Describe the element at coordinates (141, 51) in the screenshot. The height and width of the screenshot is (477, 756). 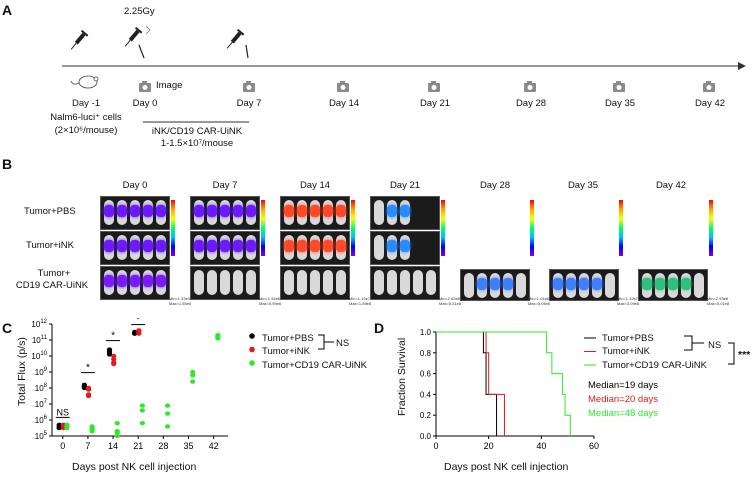
I see `injection-arrow` at that location.